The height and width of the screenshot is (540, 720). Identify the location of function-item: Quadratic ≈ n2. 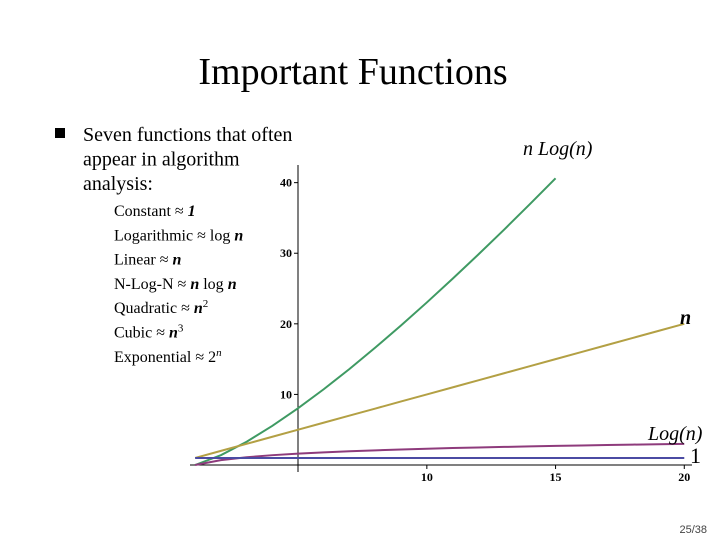
(161, 307).